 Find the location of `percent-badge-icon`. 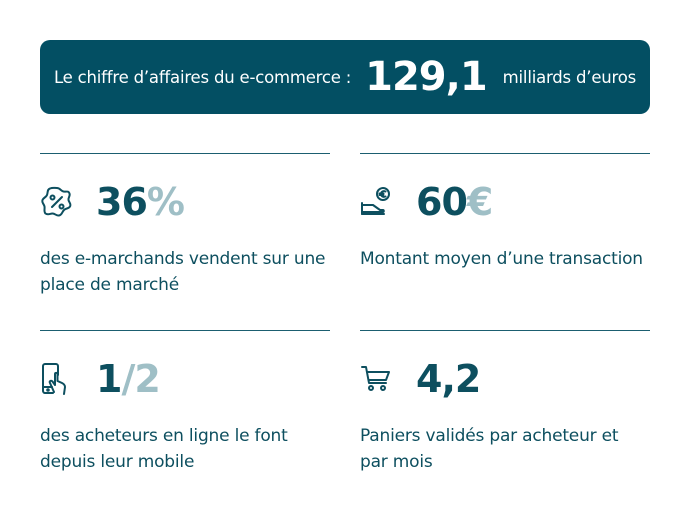

percent-badge-icon is located at coordinates (57, 202).